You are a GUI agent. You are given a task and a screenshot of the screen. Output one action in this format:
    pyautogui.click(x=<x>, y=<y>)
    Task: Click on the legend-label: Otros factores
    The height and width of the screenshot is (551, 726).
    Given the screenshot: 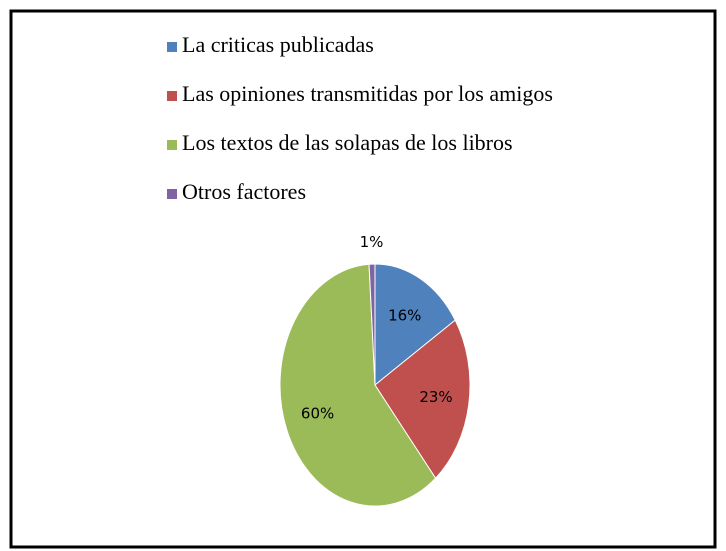 What is the action you would take?
    pyautogui.click(x=244, y=191)
    